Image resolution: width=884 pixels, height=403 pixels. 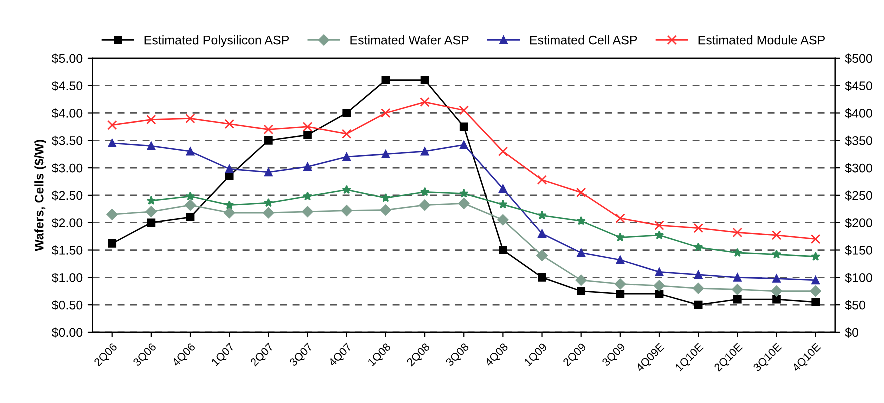 I want to click on y-tick-label: $3.00, so click(x=67, y=168).